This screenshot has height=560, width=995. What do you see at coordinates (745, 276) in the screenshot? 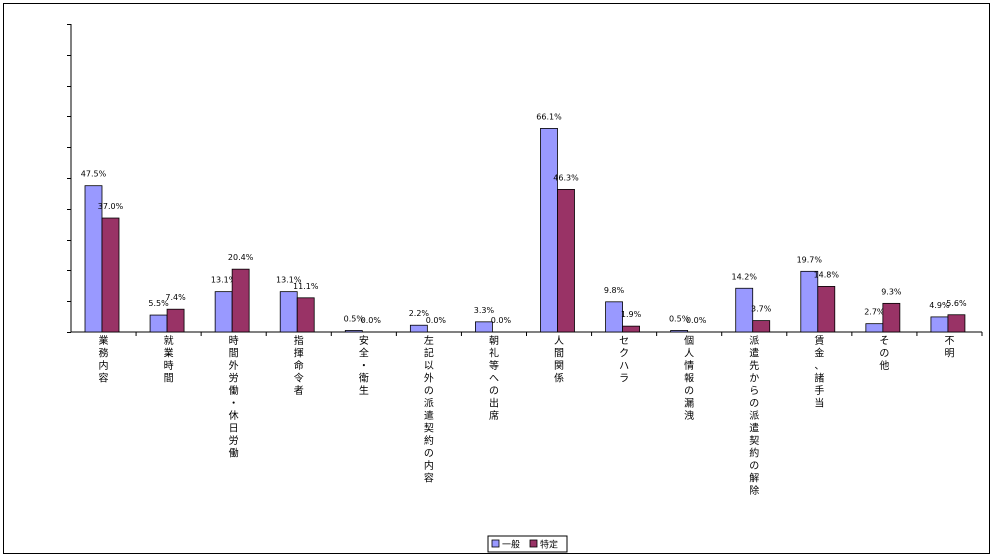
I see `data-label: 14.2%` at bounding box center [745, 276].